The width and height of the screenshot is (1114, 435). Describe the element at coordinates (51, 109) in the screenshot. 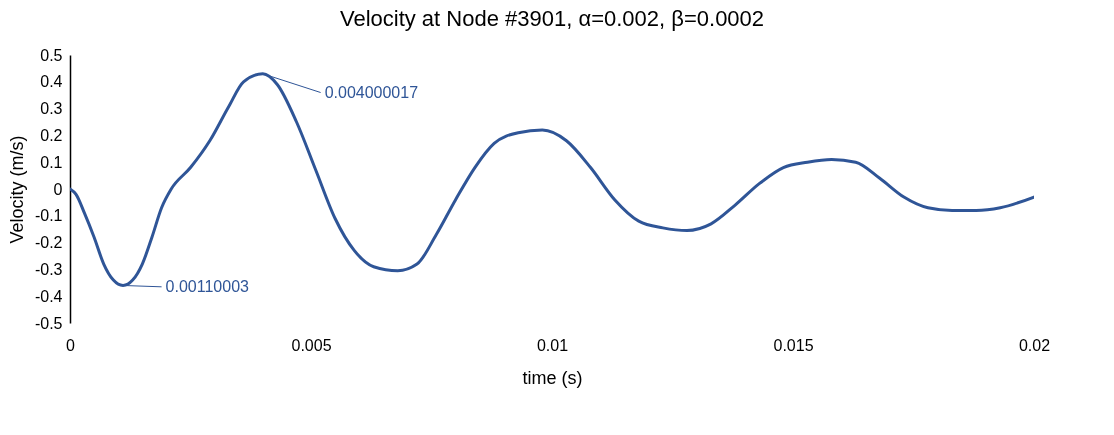

I see `y-tick-label: 0.3` at that location.